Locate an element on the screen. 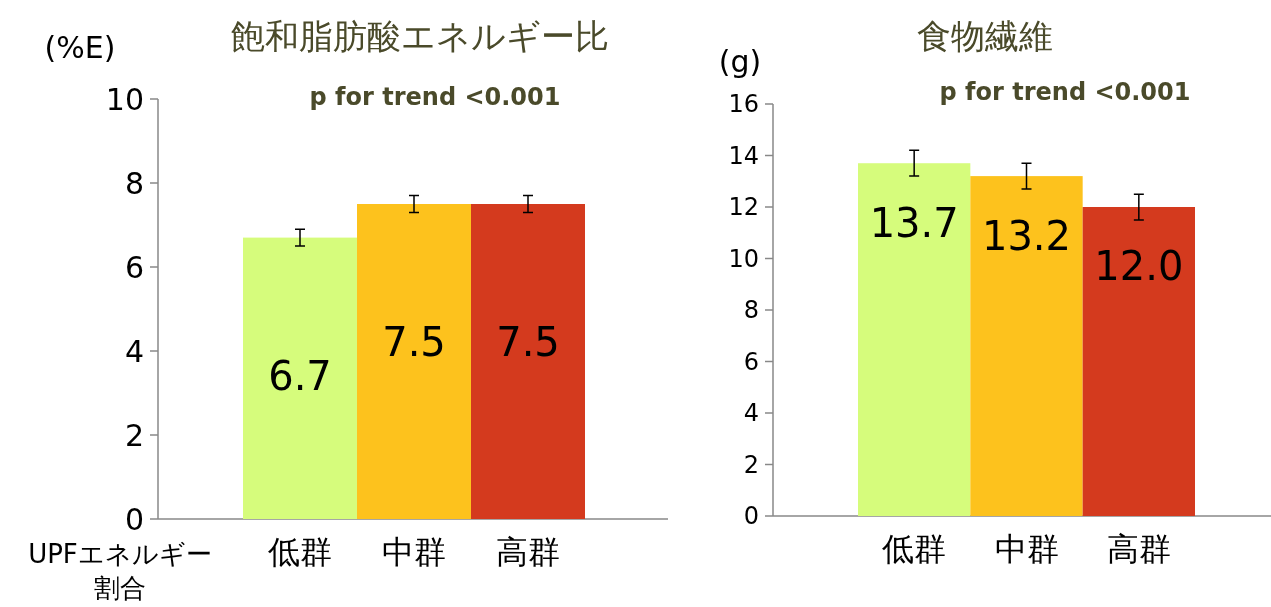 The width and height of the screenshot is (1271, 607). y-axis-title: (%E) is located at coordinates (80, 47).